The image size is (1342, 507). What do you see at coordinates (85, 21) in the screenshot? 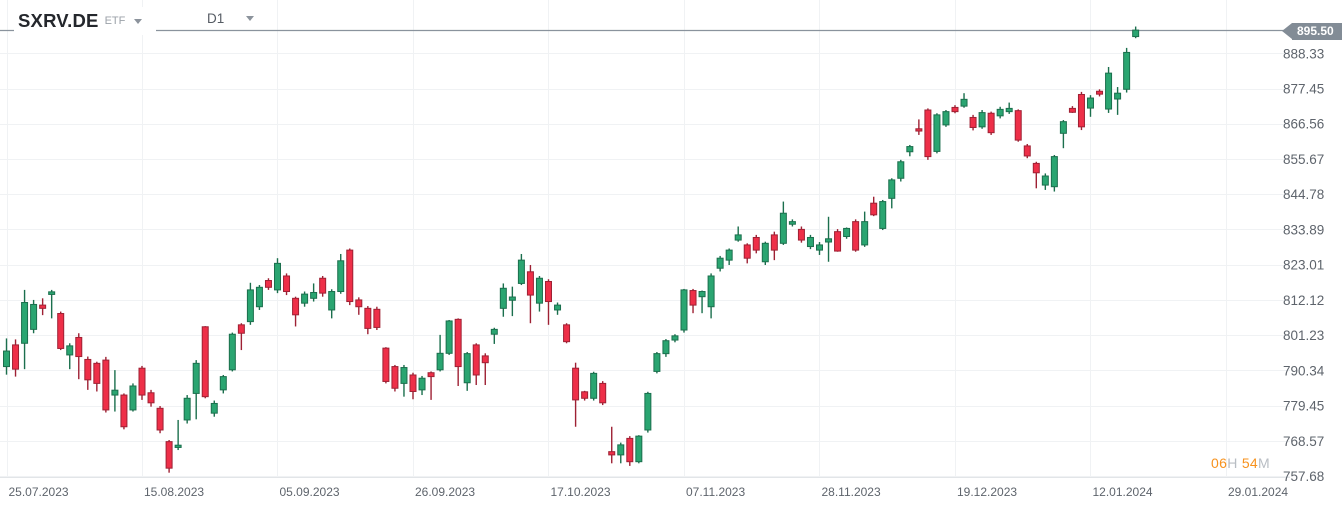
I see `symbol-selector: SXRV.DE ETF` at bounding box center [85, 21].